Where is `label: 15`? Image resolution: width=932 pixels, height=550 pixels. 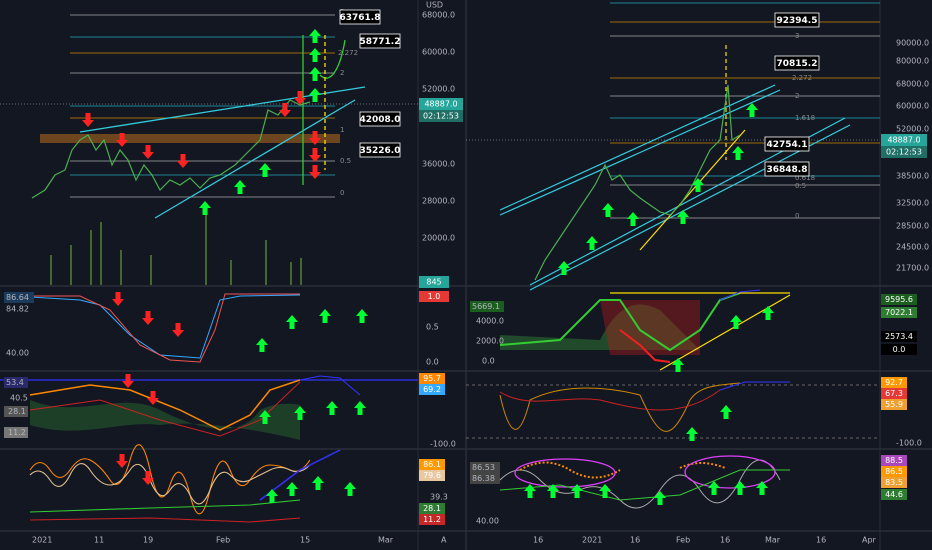 label: 15 is located at coordinates (305, 540).